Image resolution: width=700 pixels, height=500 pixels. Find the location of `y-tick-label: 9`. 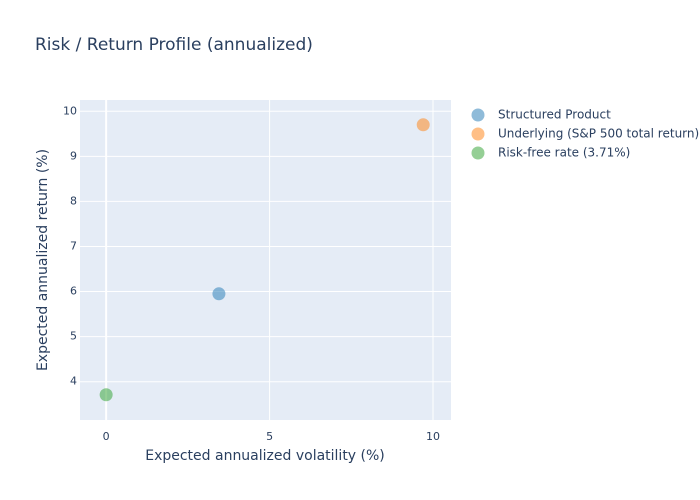

y-tick-label: 9 is located at coordinates (73, 155).